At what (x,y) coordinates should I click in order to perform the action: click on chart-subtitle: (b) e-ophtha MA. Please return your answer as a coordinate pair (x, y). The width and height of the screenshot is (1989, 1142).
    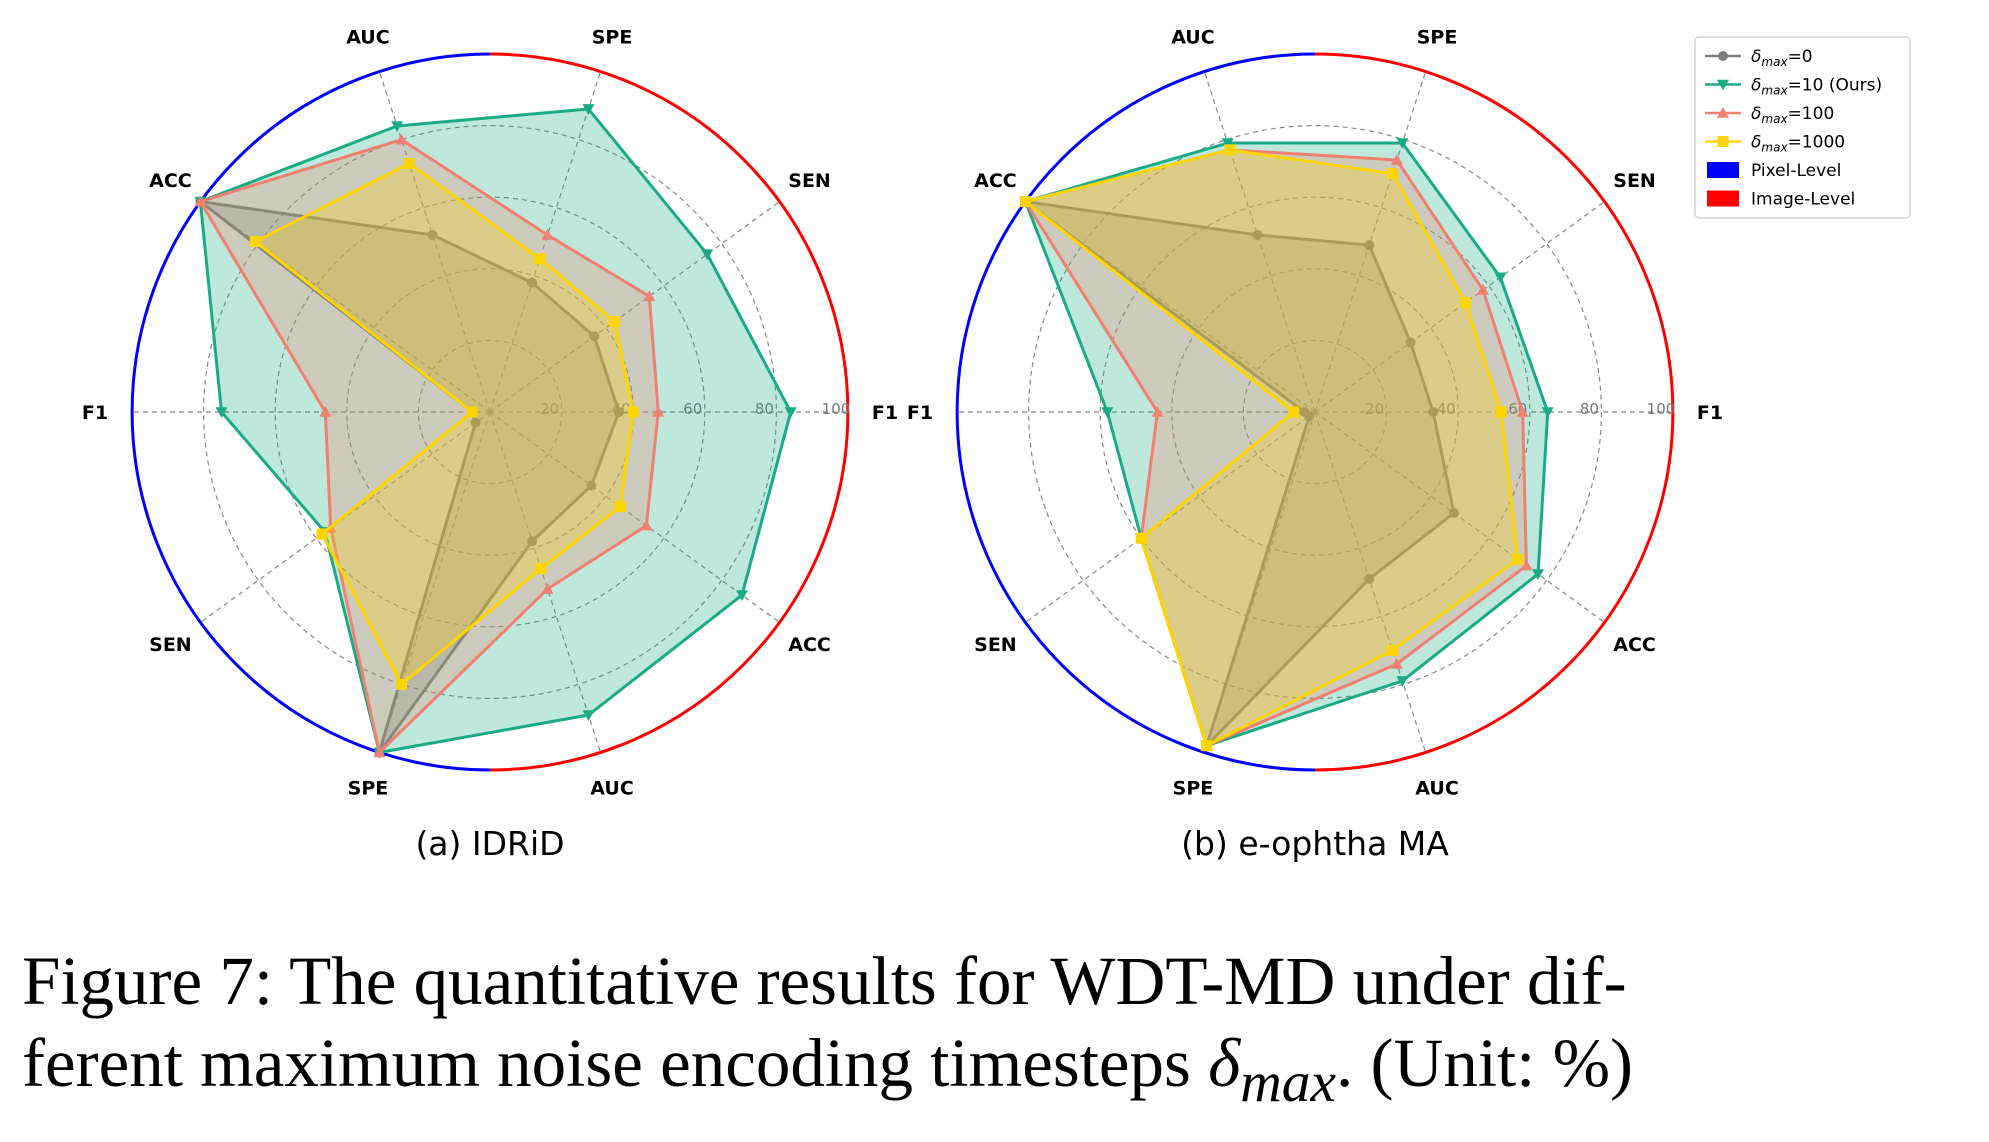
    Looking at the image, I should click on (1315, 843).